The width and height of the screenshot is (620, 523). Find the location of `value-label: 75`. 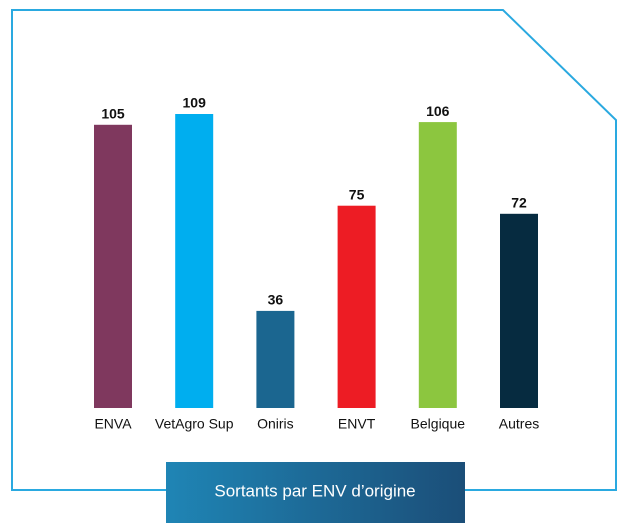

value-label: 75 is located at coordinates (357, 194).